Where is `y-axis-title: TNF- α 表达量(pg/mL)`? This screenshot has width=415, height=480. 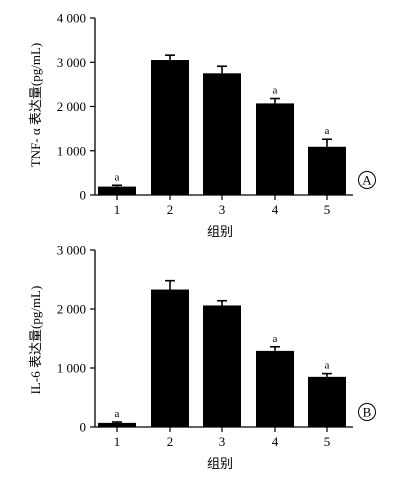
y-axis-title: TNF- α 表达量(pg/mL) is located at coordinates (35, 105).